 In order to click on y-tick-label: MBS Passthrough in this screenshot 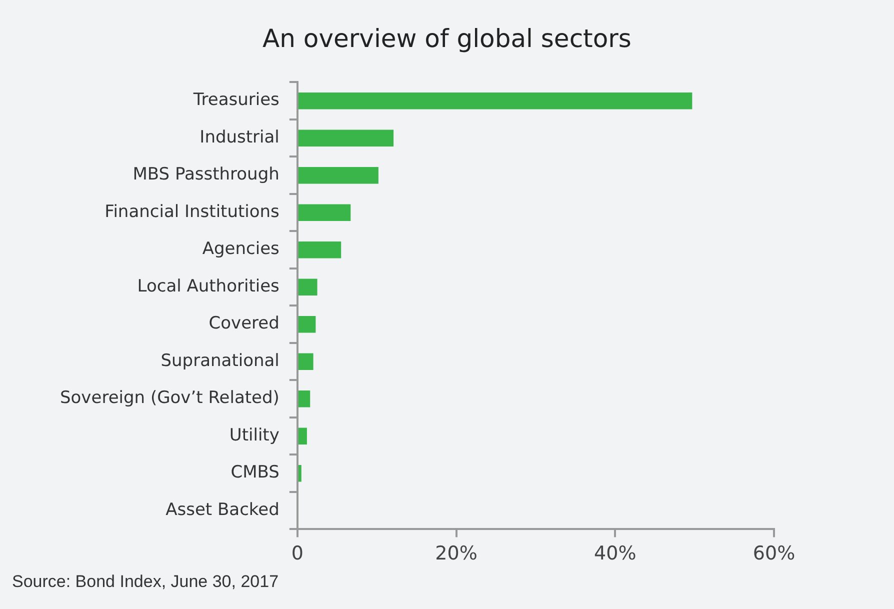, I will do `click(206, 174)`.